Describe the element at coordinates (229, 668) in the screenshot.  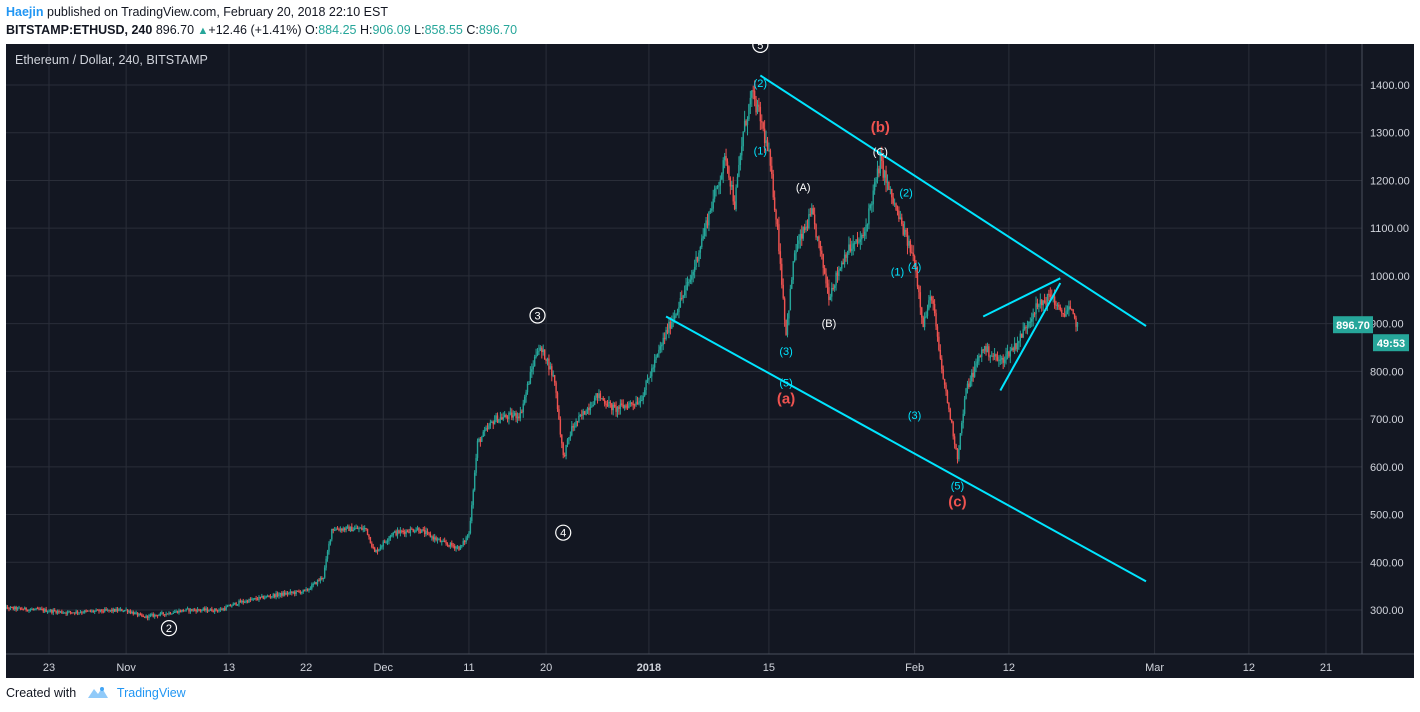
I see `x-tick-label: 13` at that location.